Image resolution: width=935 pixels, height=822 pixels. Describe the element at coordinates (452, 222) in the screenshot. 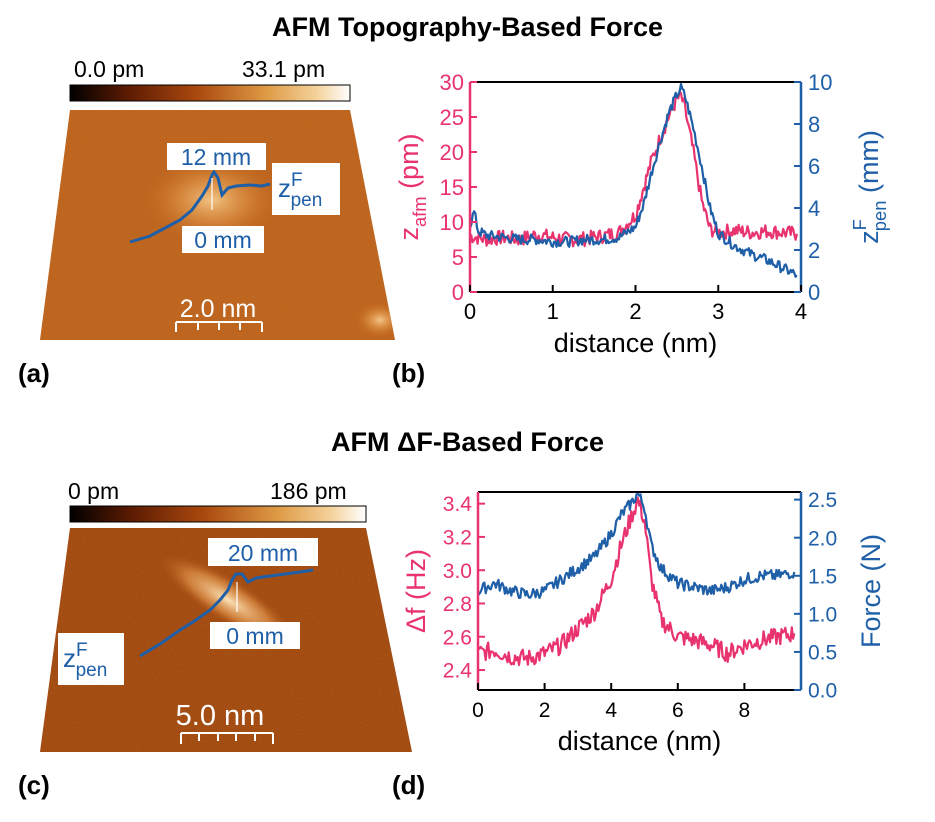

I see `chart-b-ytick-left-label-2: 10` at that location.